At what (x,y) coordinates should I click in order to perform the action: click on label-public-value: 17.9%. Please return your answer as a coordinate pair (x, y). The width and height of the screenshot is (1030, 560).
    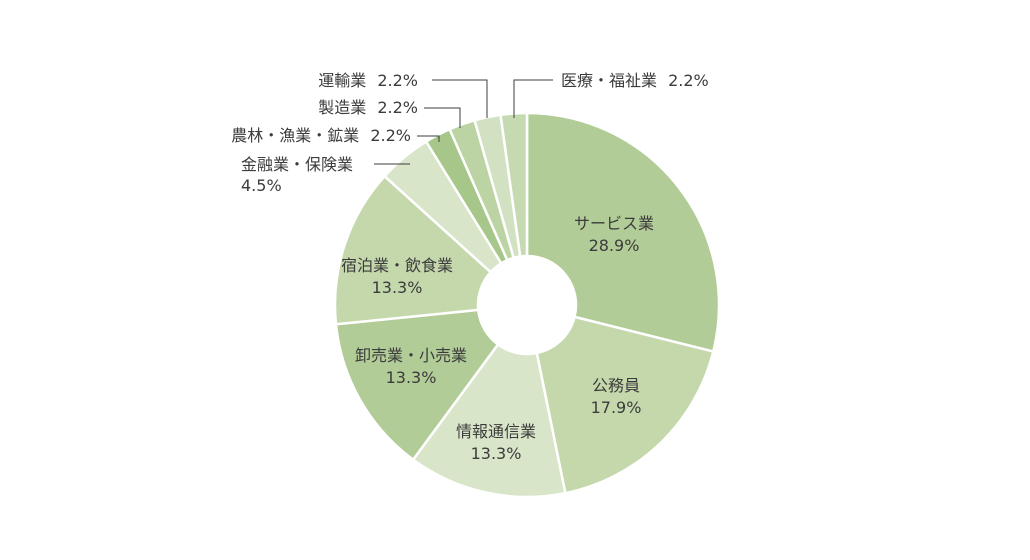
    Looking at the image, I should click on (616, 407).